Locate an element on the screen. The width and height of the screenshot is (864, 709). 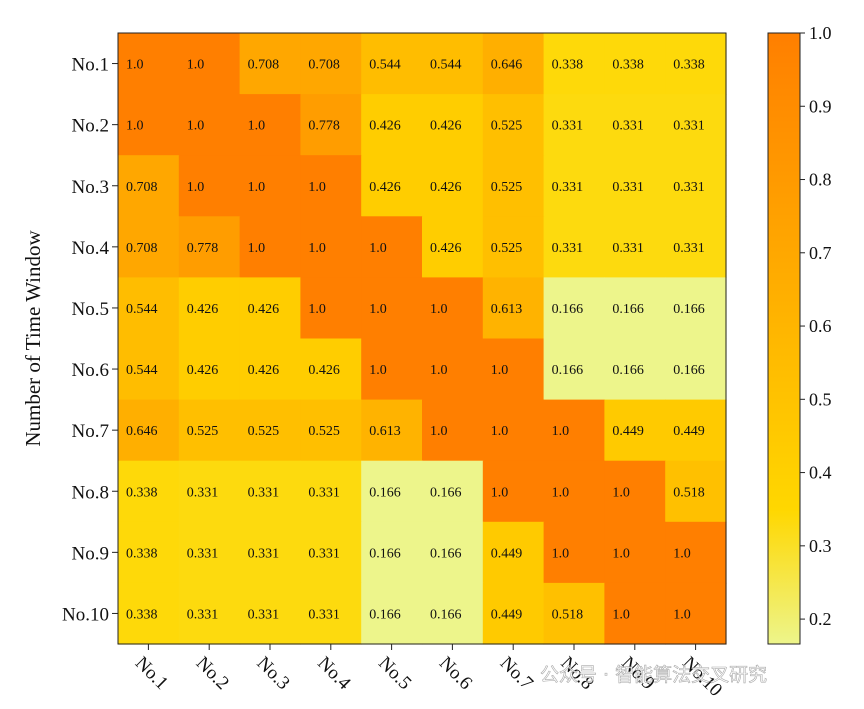
y-tick-label: No.9 is located at coordinates (90, 553).